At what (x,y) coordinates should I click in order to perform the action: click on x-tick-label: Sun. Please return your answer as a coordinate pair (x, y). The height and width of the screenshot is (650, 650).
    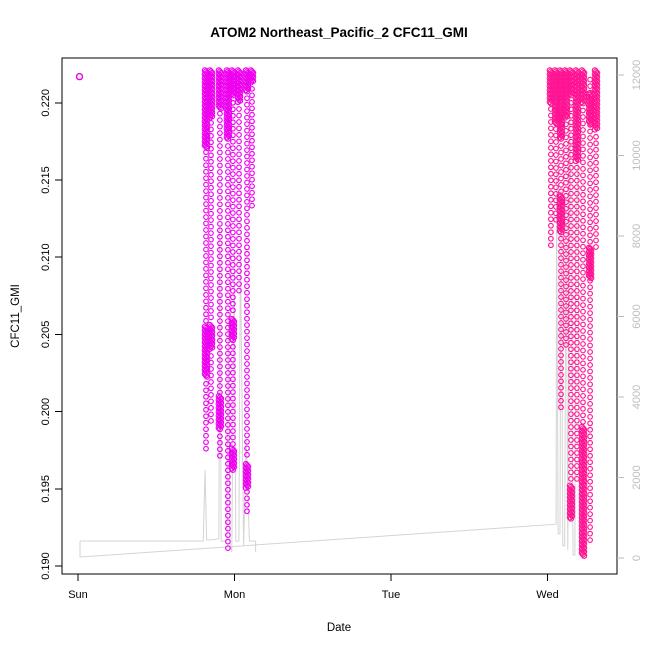
    Looking at the image, I should click on (78, 595).